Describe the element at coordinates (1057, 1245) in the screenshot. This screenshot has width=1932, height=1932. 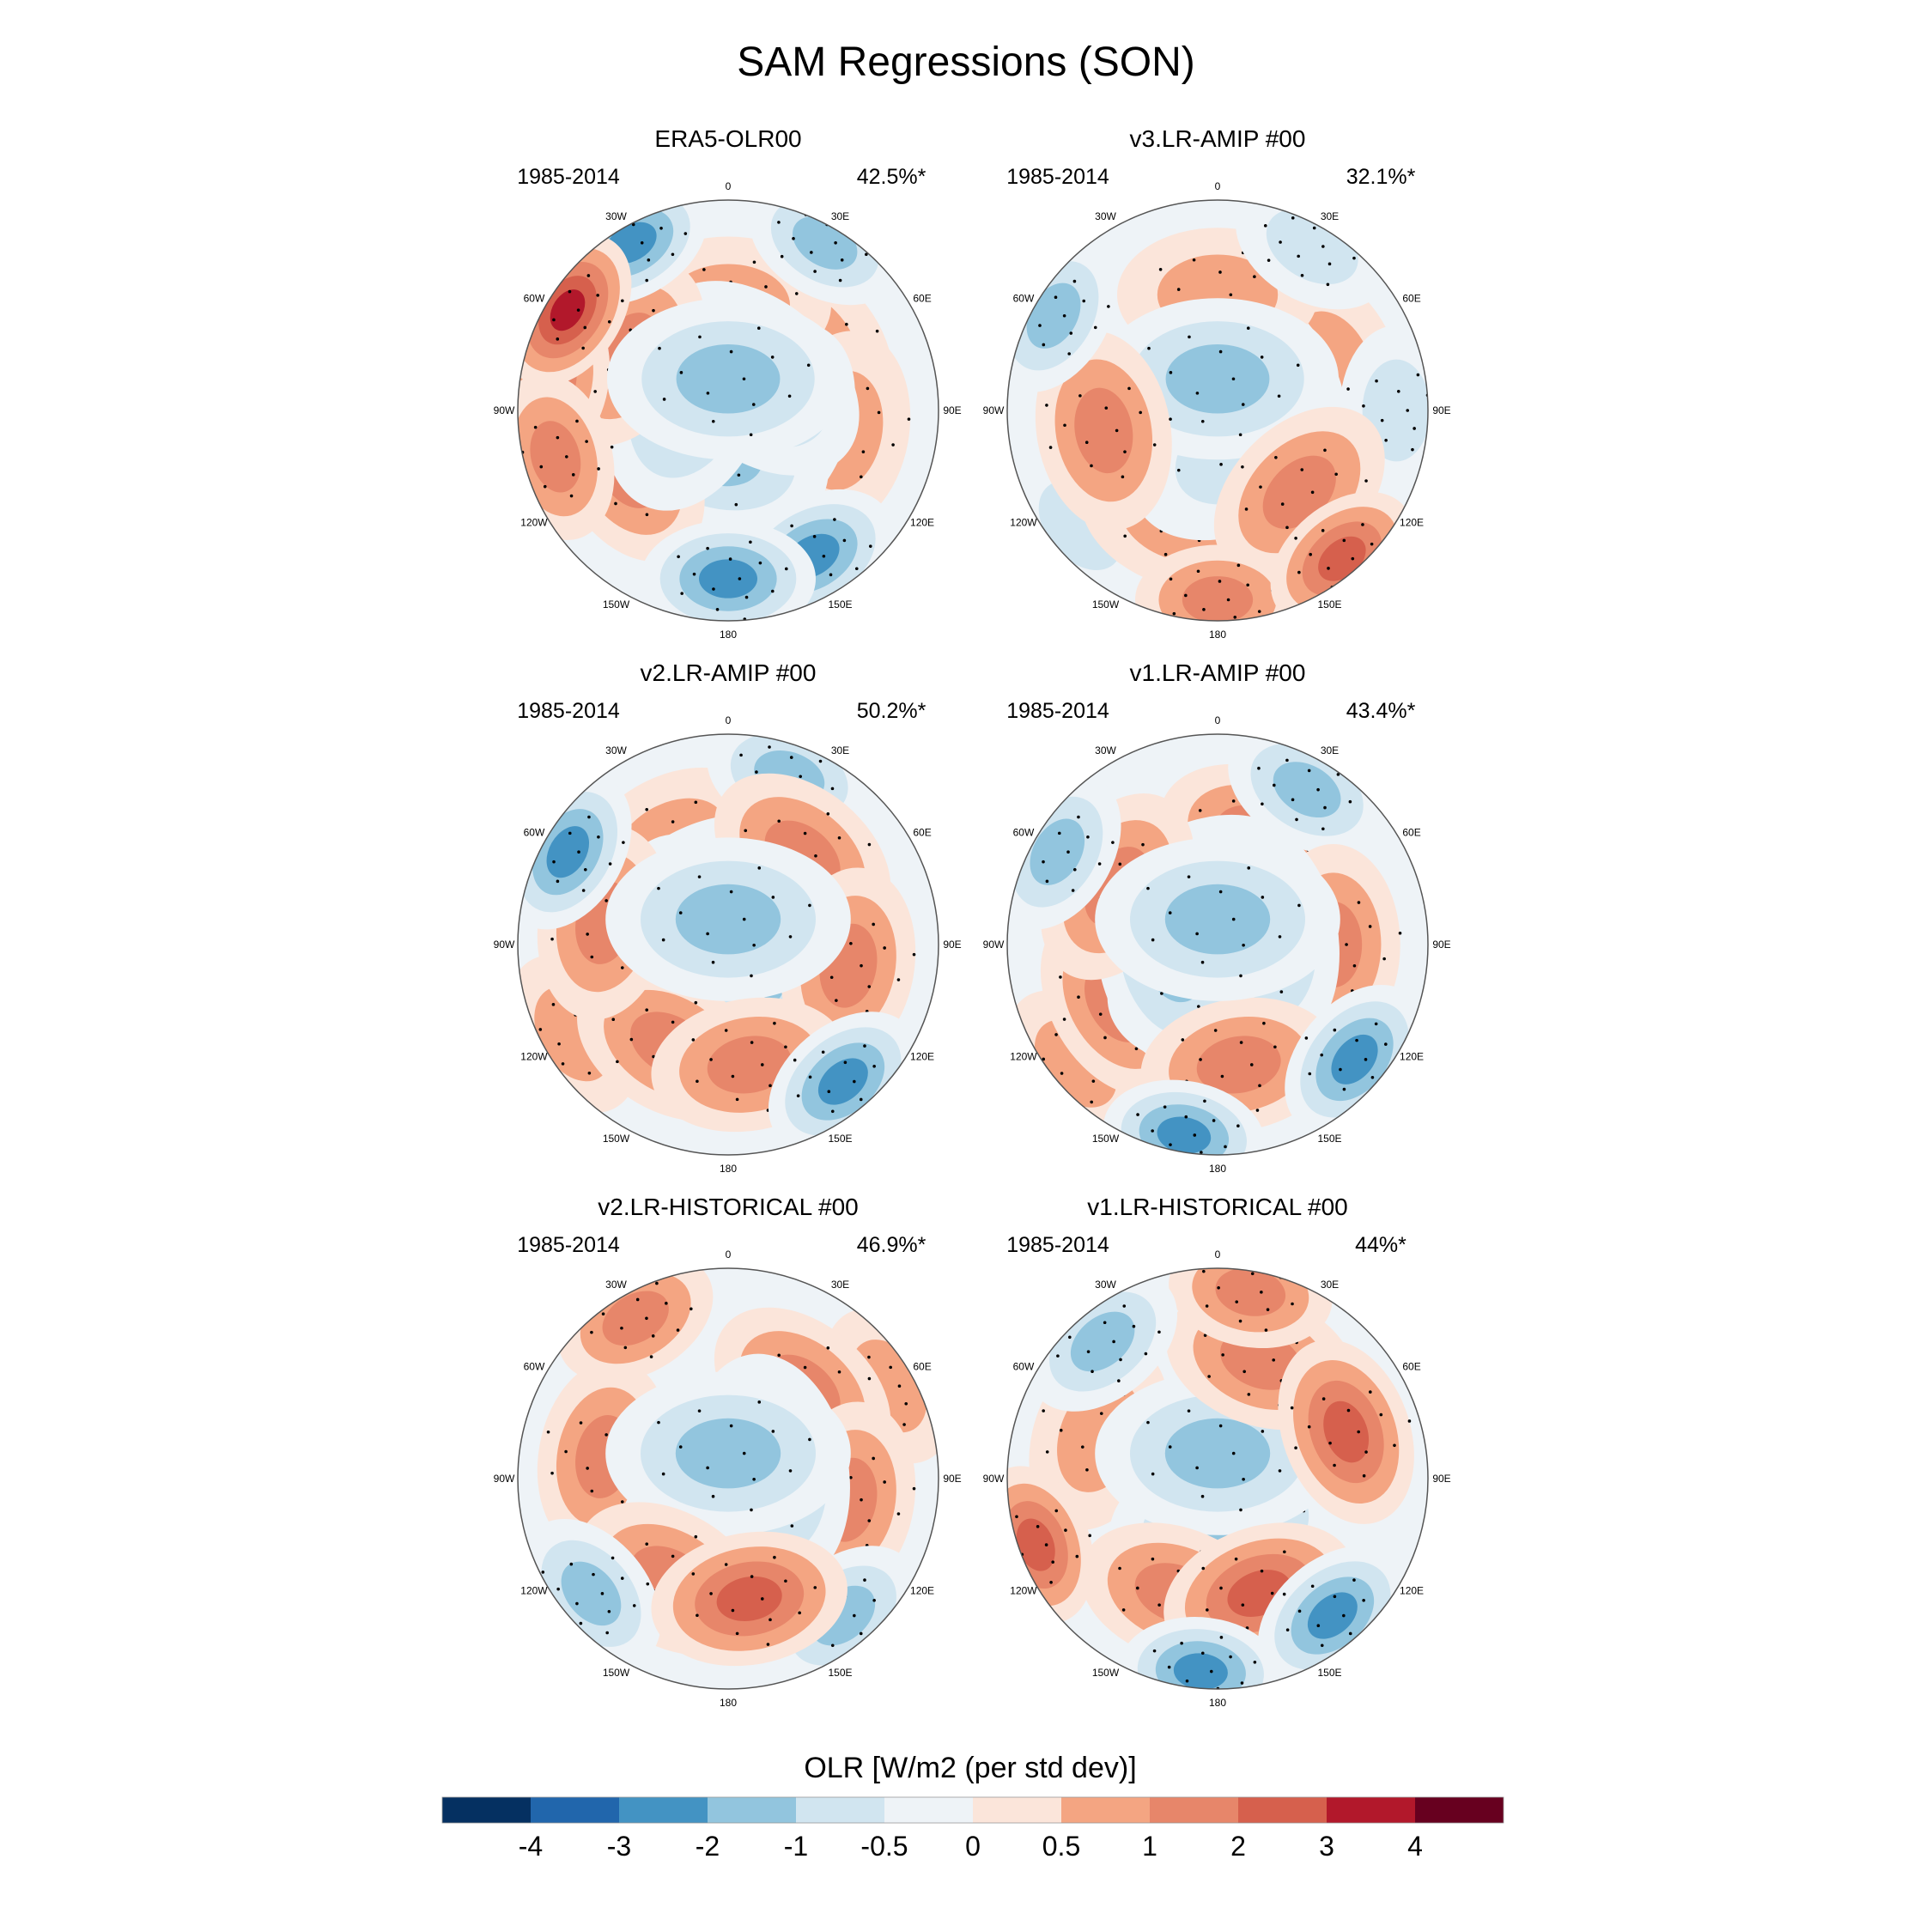
I see `panel-period: 1985-2014` at that location.